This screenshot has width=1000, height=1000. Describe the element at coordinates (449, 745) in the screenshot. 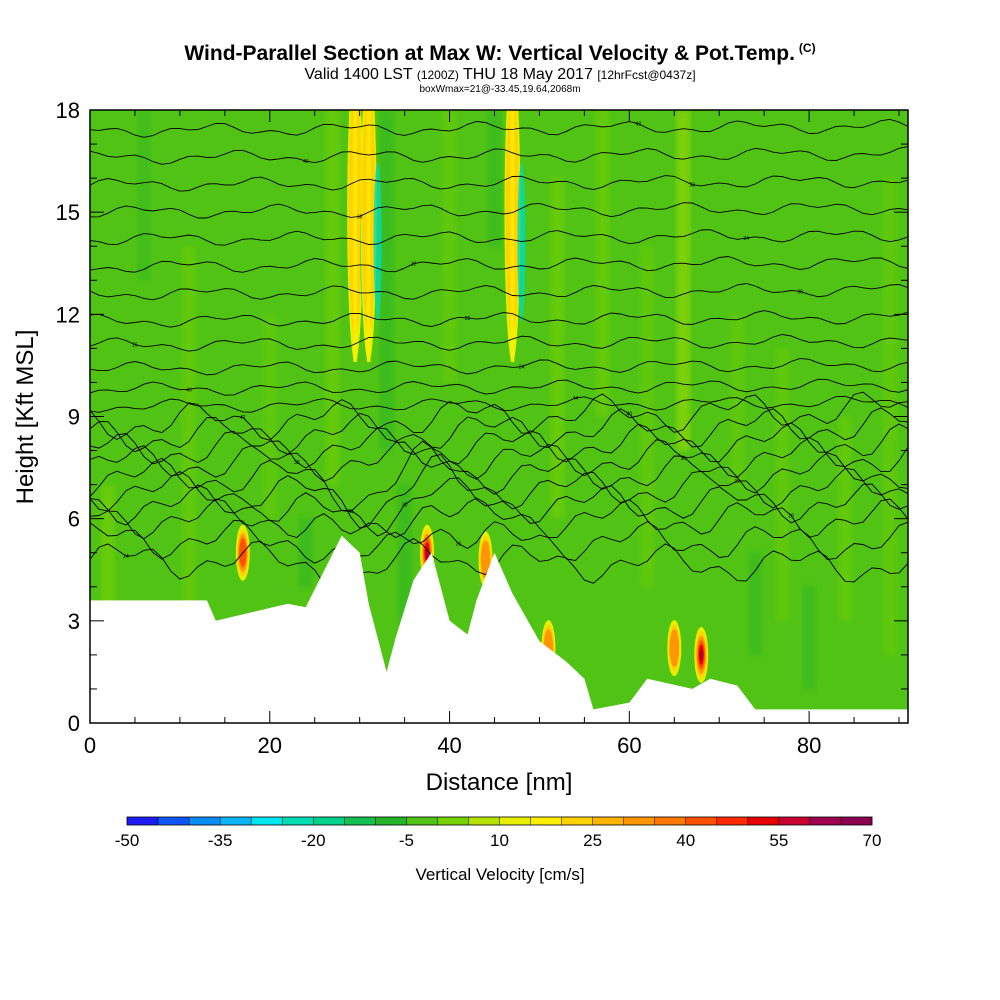

I see `x-tick-label: 40` at that location.